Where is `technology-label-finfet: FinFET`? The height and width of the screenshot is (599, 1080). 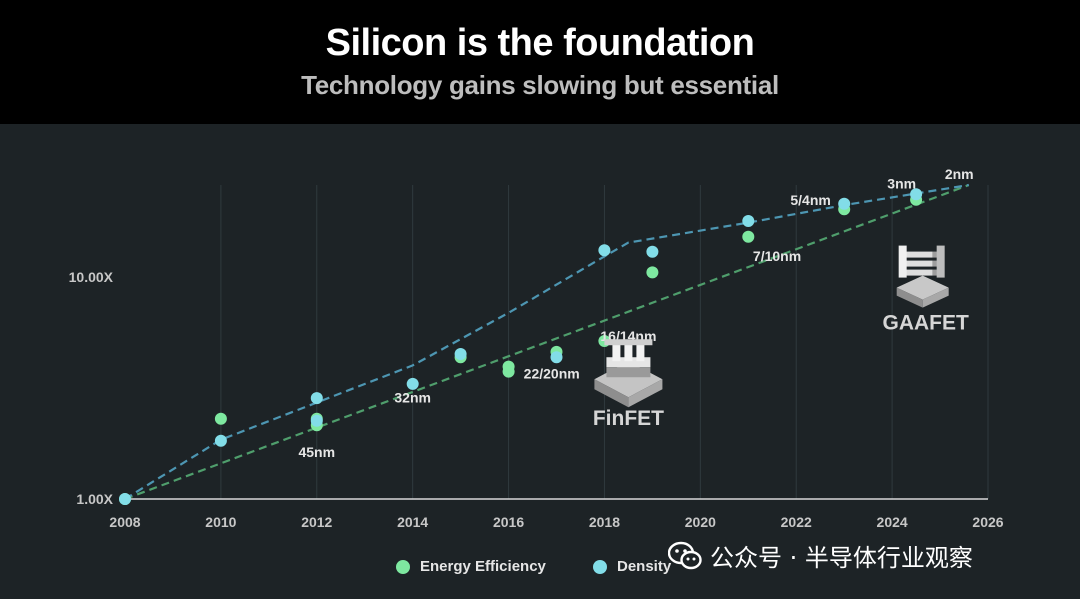
technology-label-finfet: FinFET is located at coordinates (628, 418).